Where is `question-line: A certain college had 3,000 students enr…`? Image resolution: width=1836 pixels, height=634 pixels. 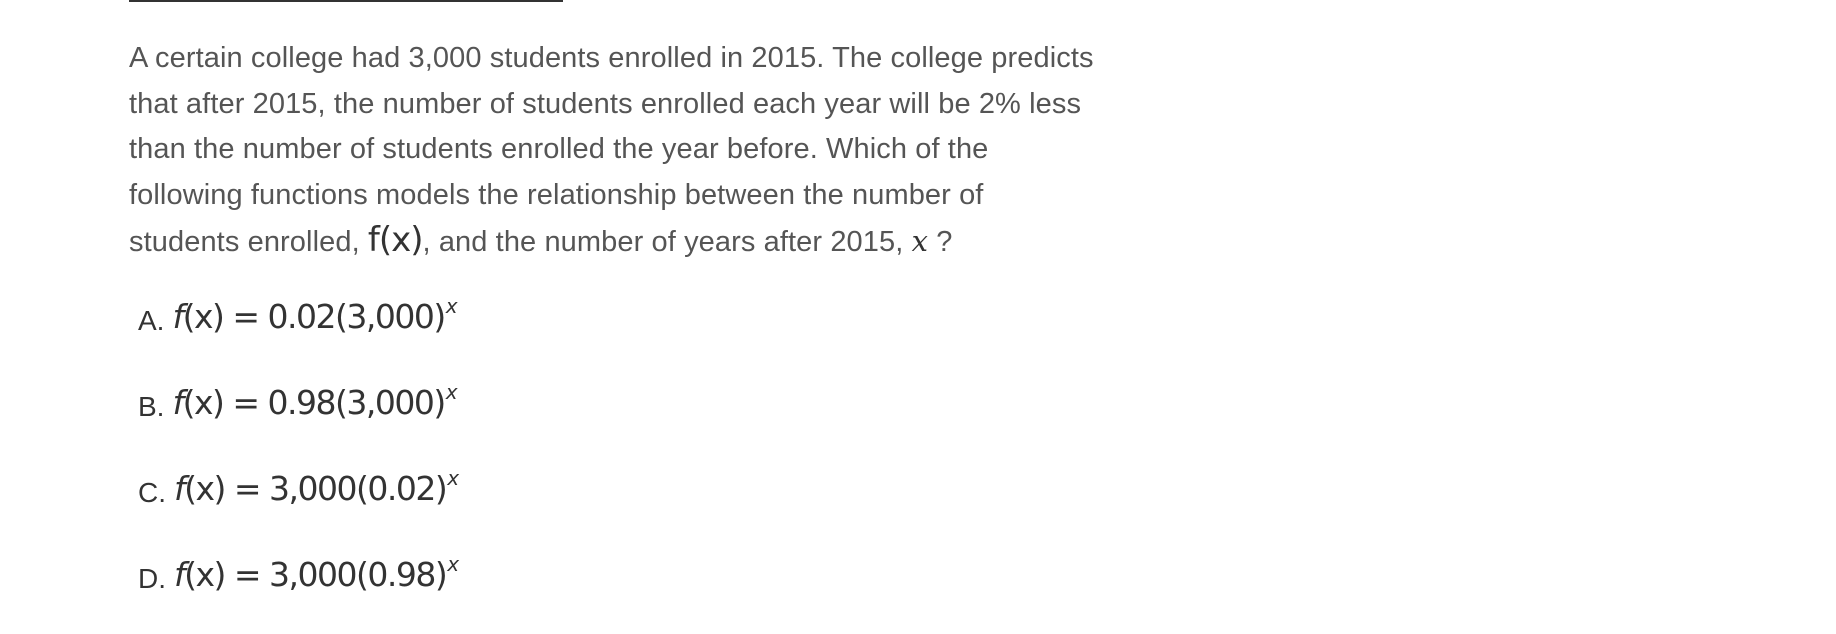 question-line: A certain college had 3,000 students enr… is located at coordinates (611, 58).